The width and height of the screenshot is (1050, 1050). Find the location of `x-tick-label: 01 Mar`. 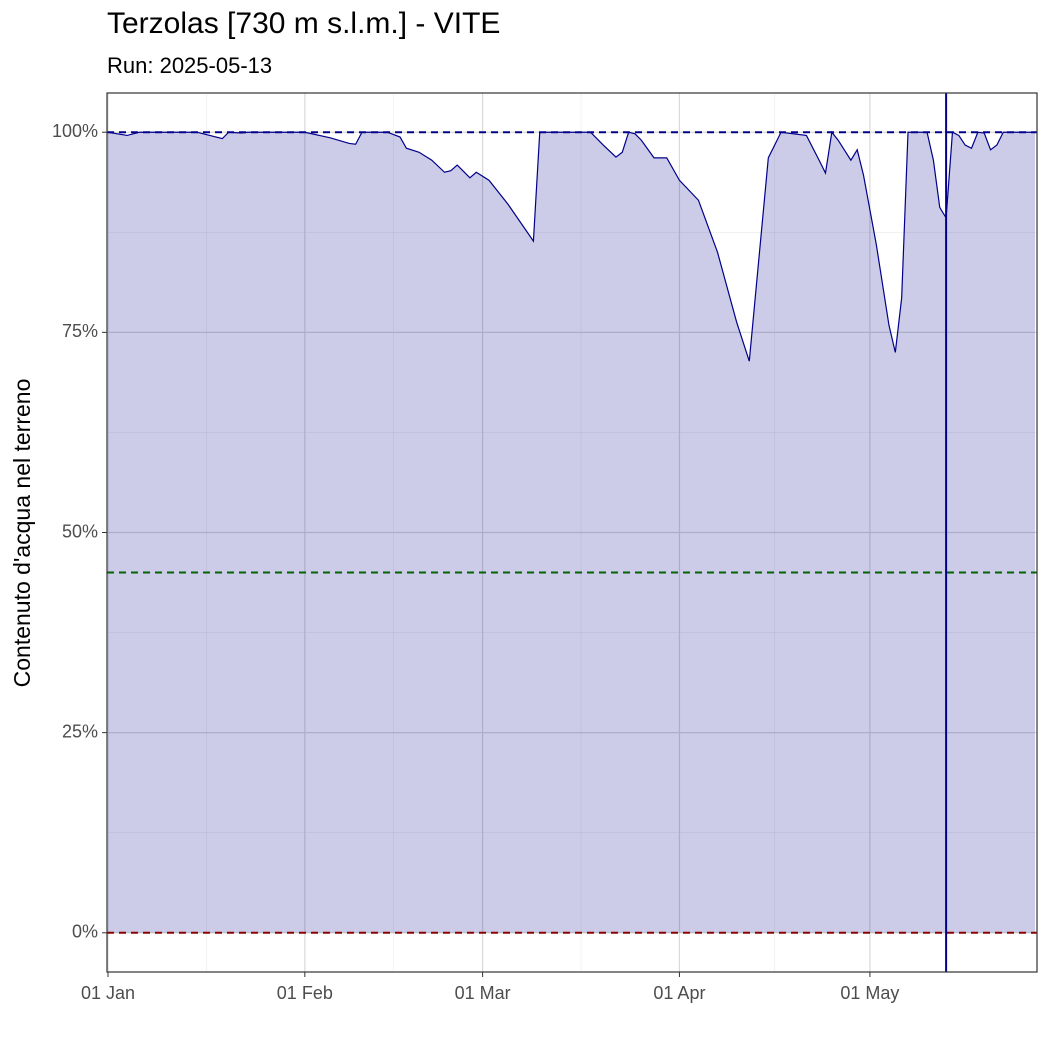

x-tick-label: 01 Mar is located at coordinates (483, 993).